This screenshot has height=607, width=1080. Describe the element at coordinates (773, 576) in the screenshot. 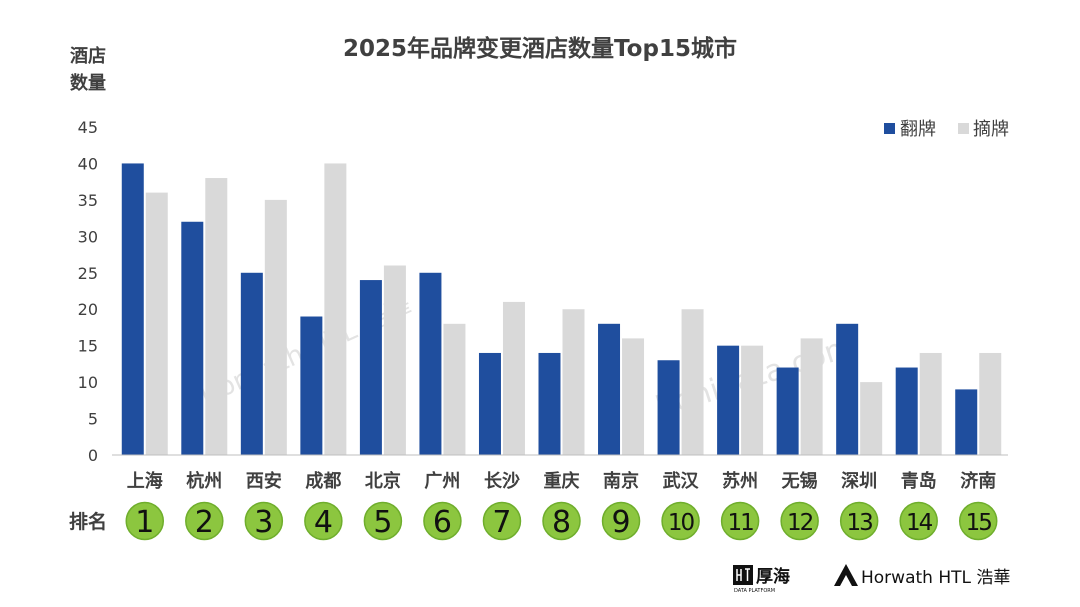

I see `houhai-logo-text: 厚海` at that location.